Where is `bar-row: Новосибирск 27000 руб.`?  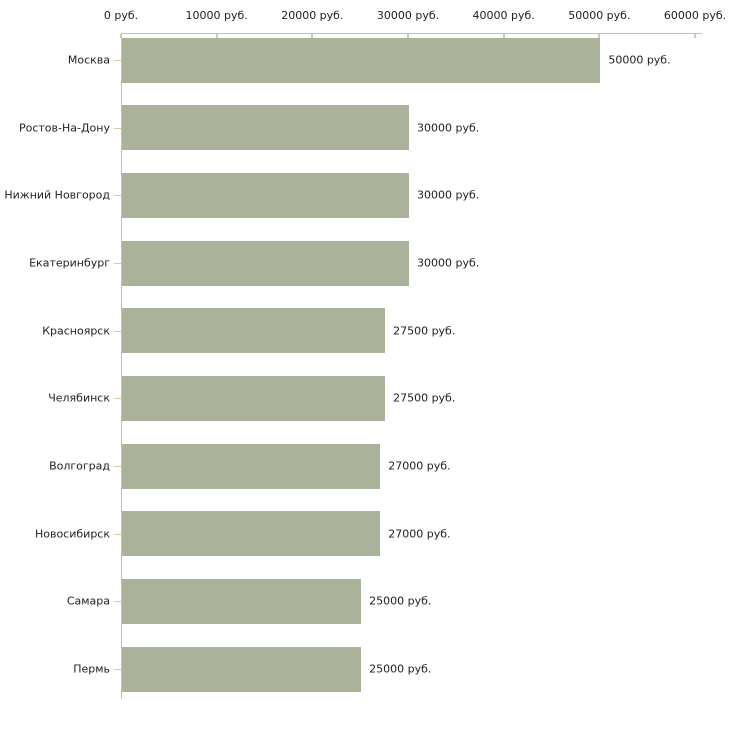 bar-row: Новосибирск 27000 руб. is located at coordinates (365, 534).